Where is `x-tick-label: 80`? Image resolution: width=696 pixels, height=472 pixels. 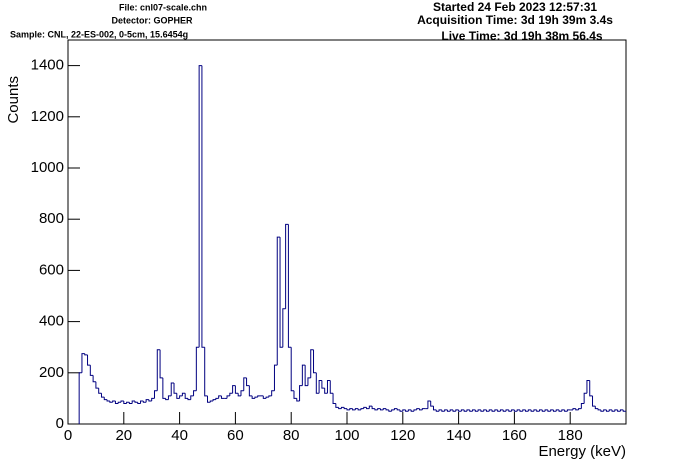
x-tick-label: 80 is located at coordinates (291, 435).